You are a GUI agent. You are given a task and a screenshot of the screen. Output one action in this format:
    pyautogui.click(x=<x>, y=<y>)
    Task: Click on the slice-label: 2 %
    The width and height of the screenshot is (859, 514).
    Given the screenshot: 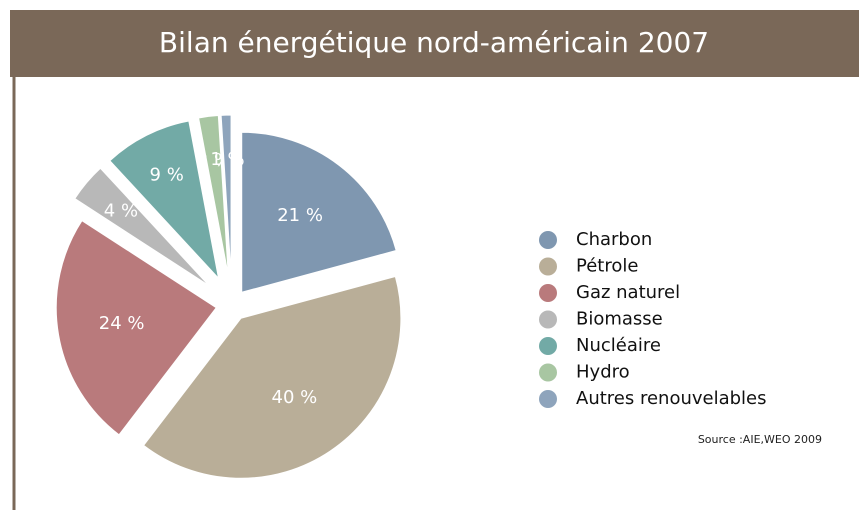 What is the action you would take?
    pyautogui.click(x=214, y=160)
    